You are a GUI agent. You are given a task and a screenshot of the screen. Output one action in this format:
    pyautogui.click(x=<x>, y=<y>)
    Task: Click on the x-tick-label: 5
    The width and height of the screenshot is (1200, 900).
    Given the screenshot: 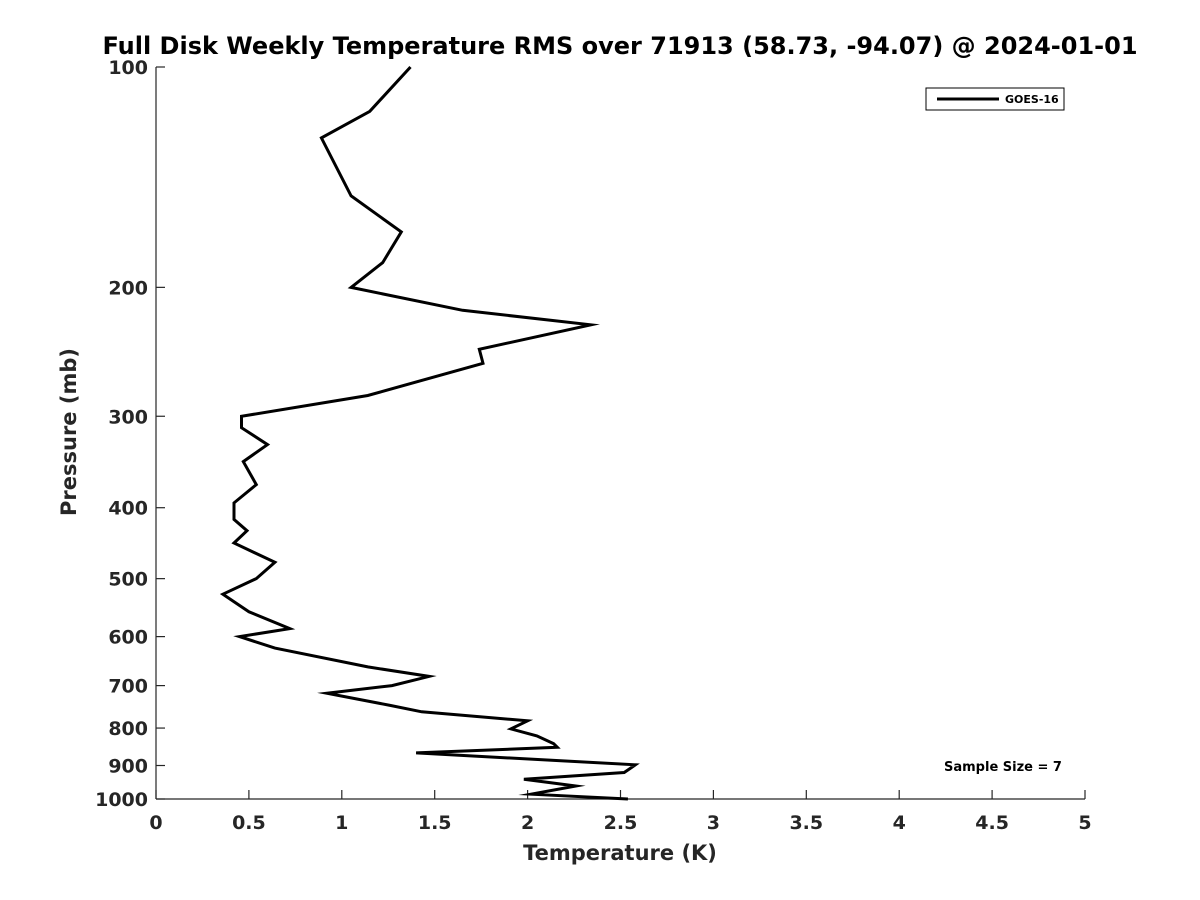 What is the action you would take?
    pyautogui.click(x=1084, y=823)
    